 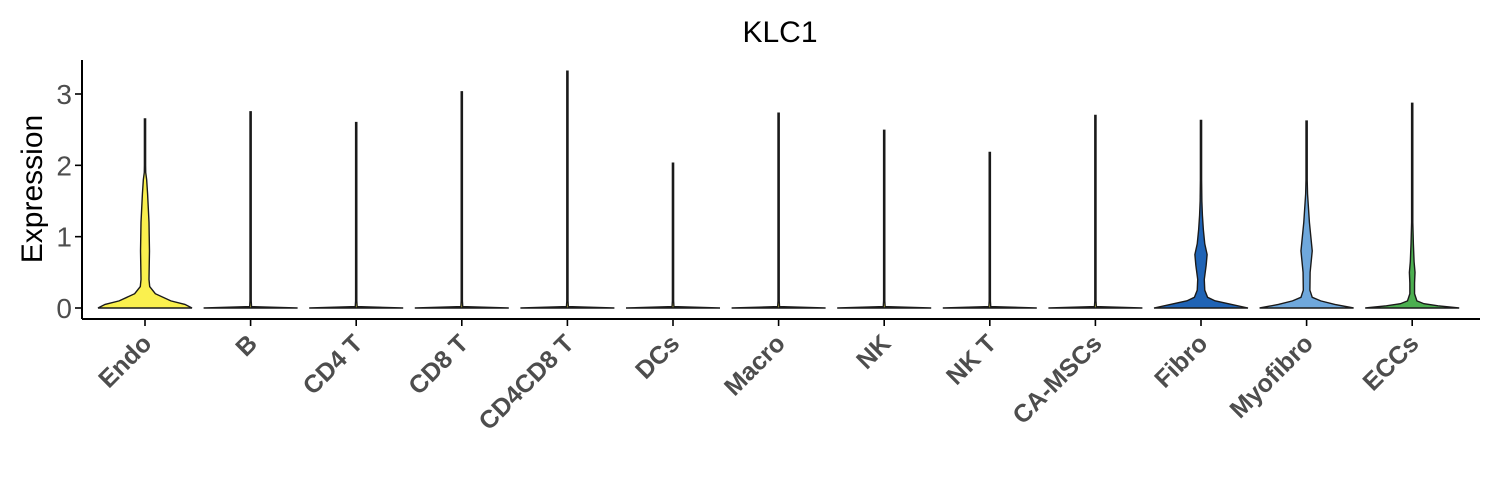 I want to click on x-tick-label: Endo, so click(x=125, y=361).